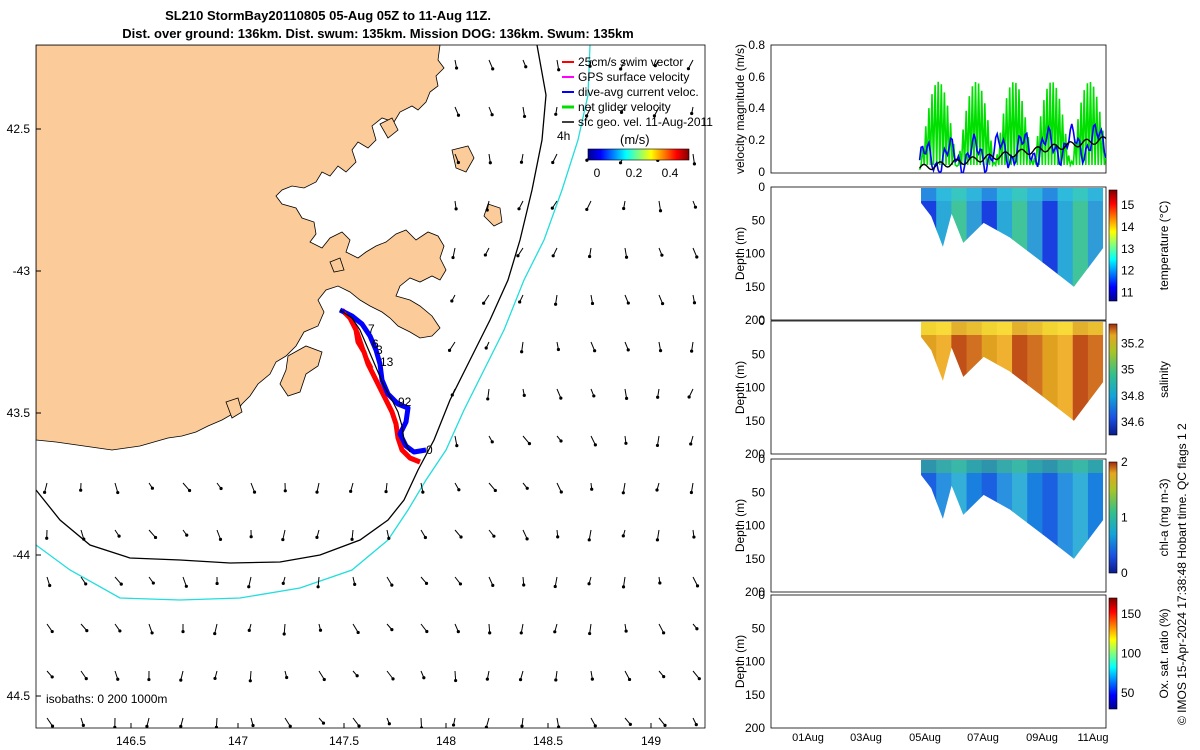  What do you see at coordinates (1128, 205) in the screenshot?
I see `cbar-tick-temperature-15: 15` at bounding box center [1128, 205].